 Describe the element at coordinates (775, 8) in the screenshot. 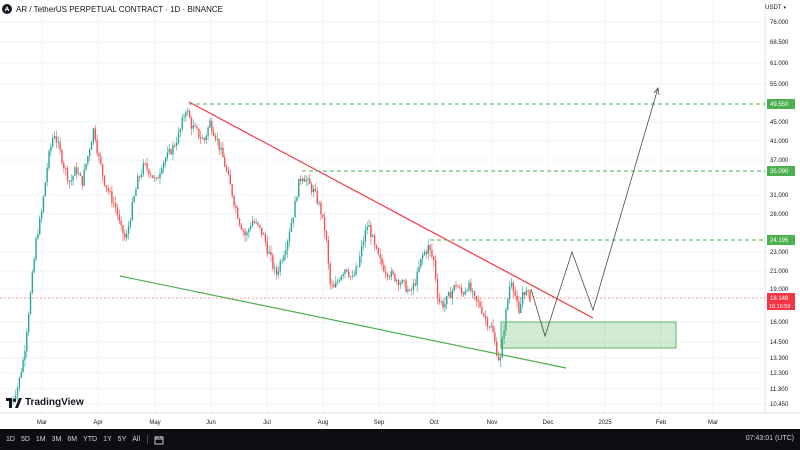

I see `currency-selector: USDT ▾` at that location.